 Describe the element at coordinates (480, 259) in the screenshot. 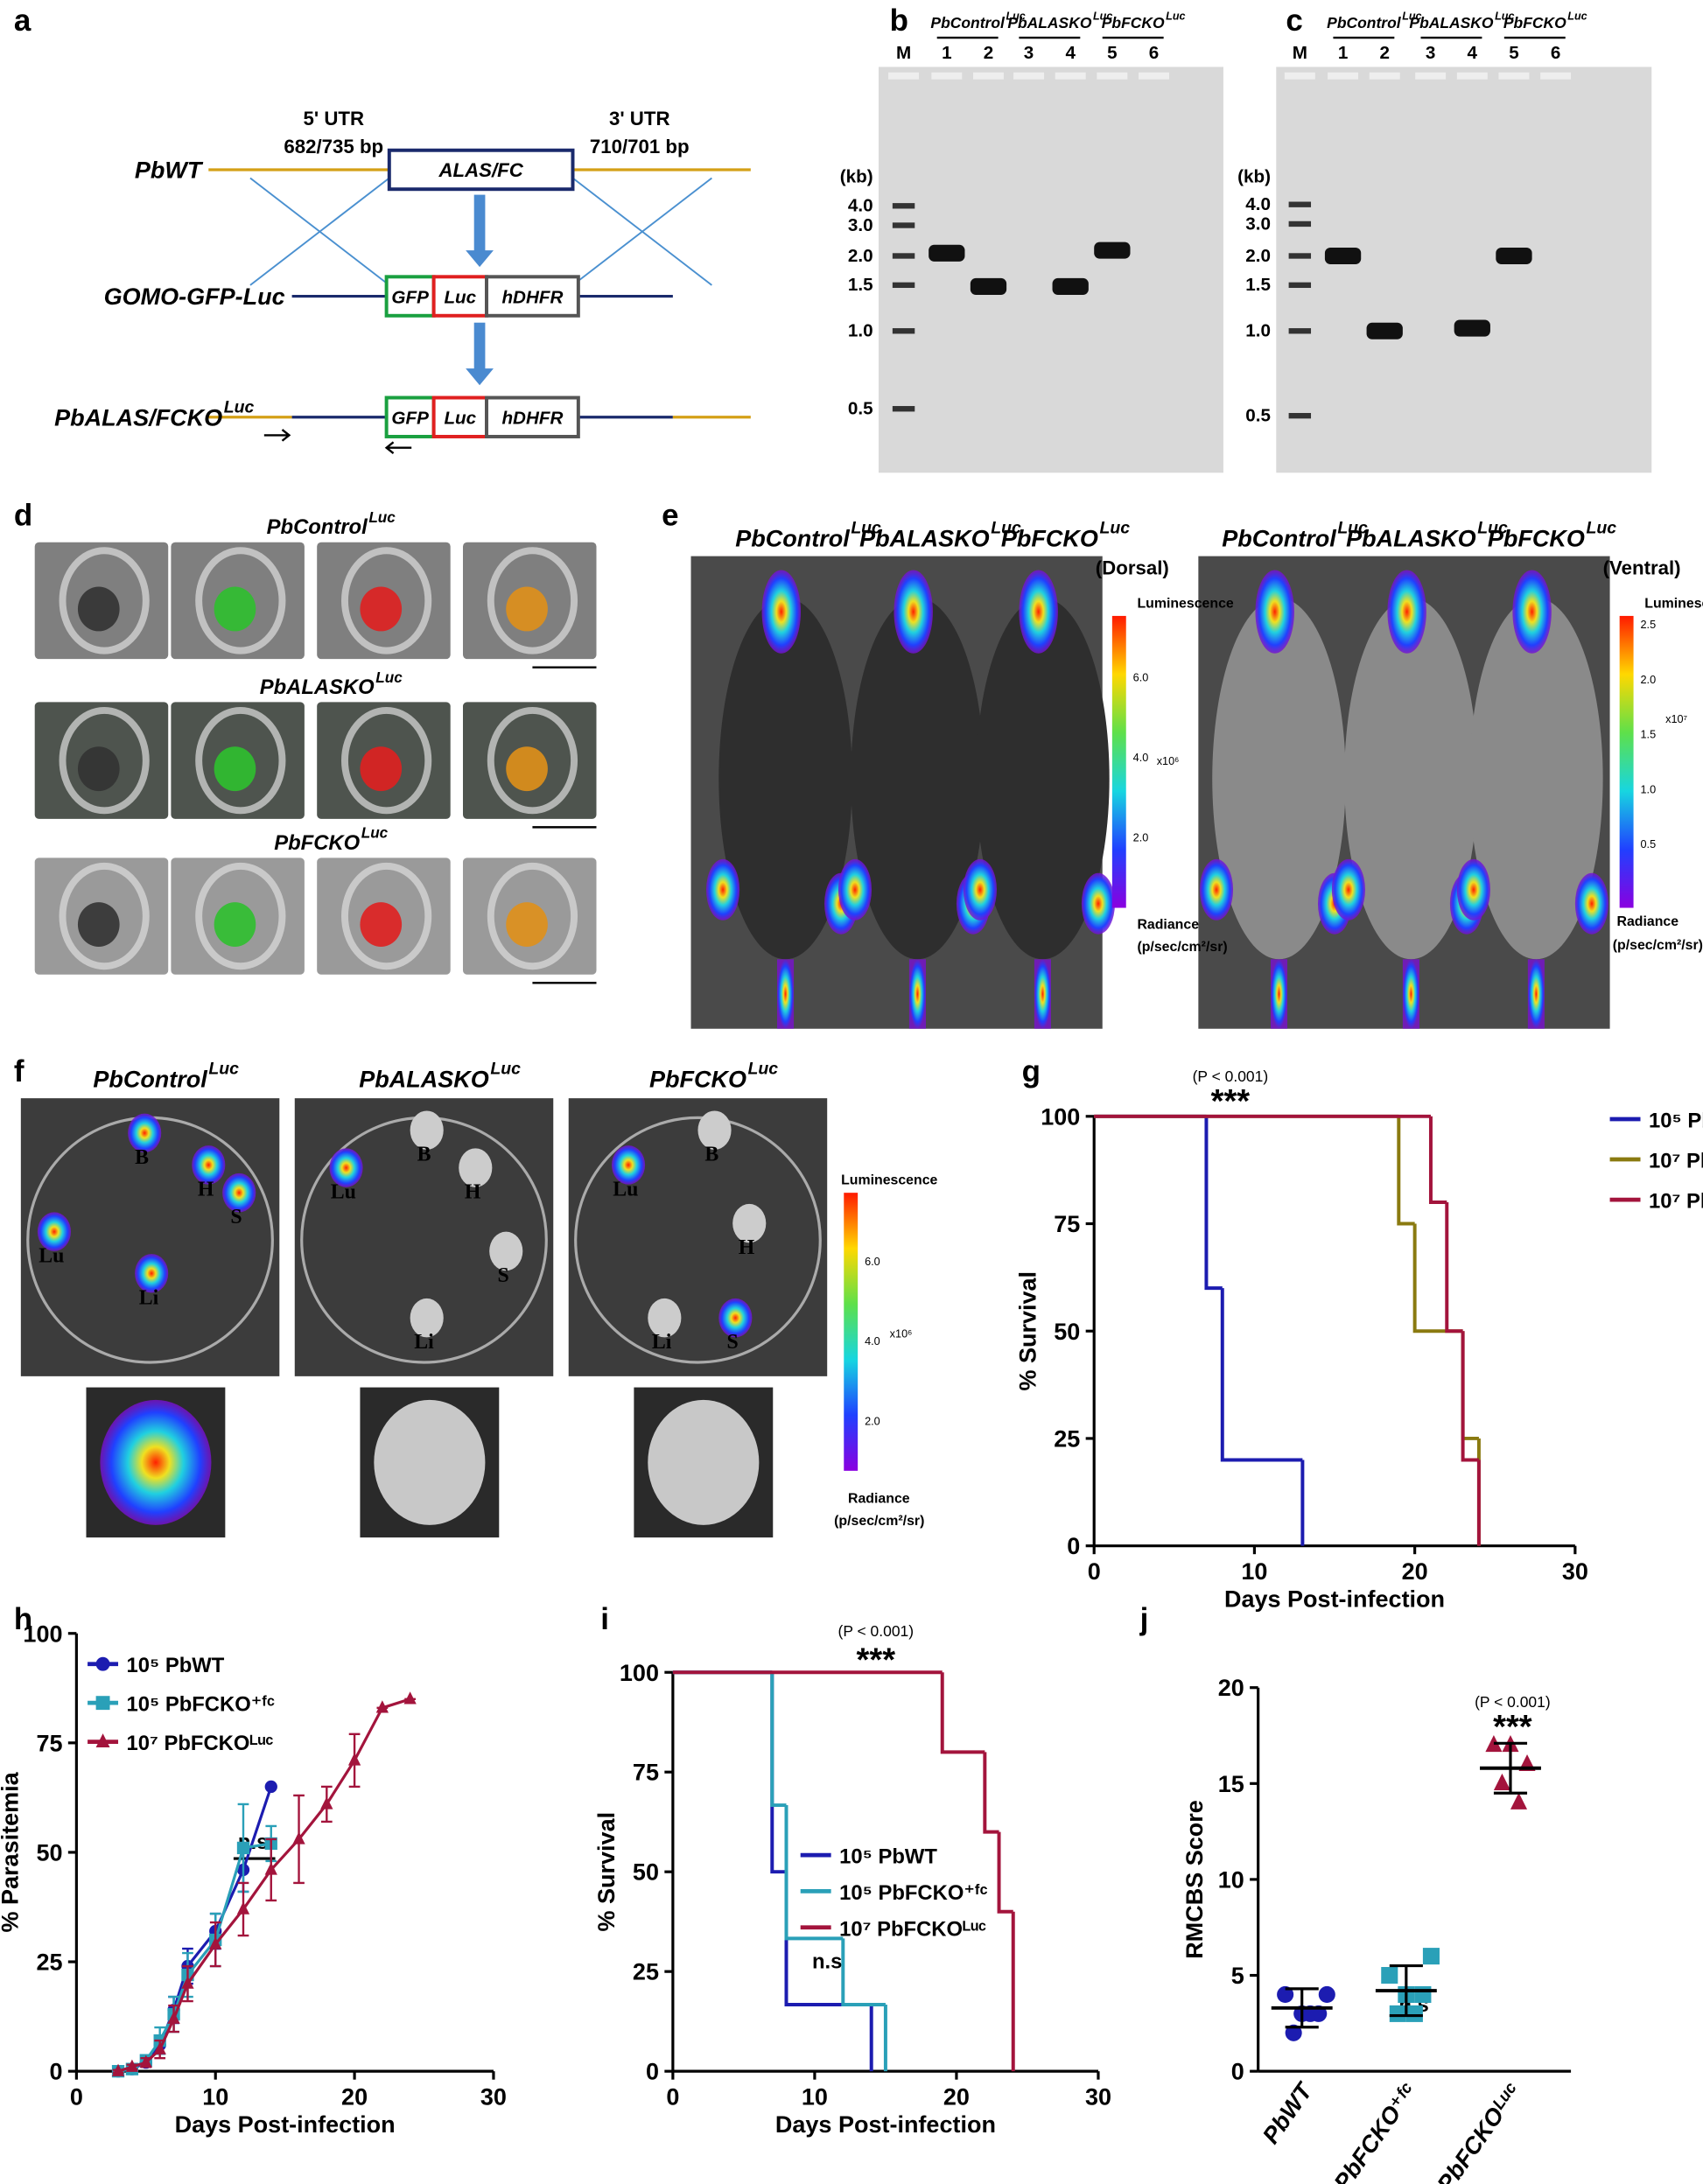

I see `arrow-head` at that location.